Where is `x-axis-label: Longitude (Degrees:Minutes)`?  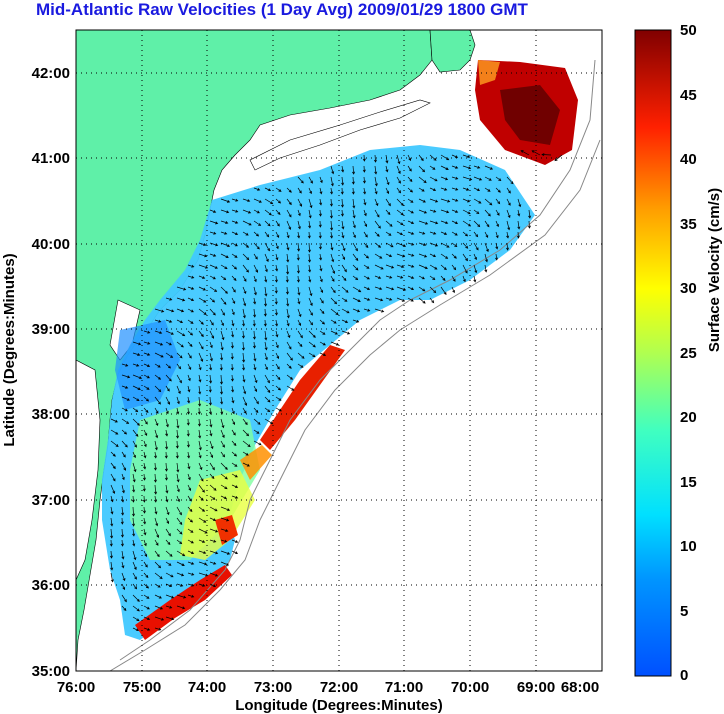
x-axis-label: Longitude (Degrees:Minutes) is located at coordinates (339, 705).